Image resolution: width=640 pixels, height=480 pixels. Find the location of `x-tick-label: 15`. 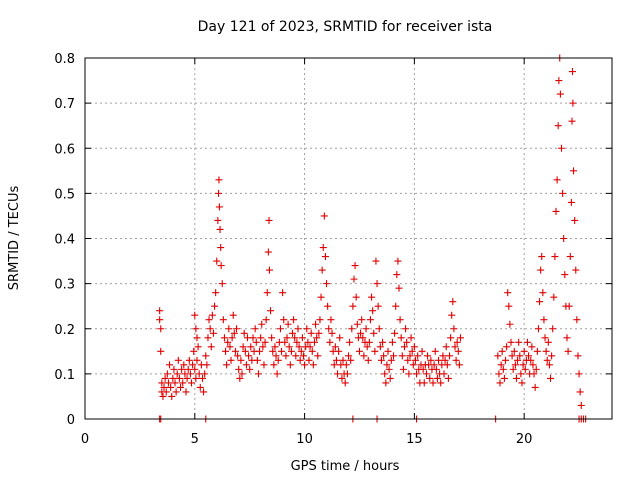

x-tick-label: 15 is located at coordinates (414, 439).